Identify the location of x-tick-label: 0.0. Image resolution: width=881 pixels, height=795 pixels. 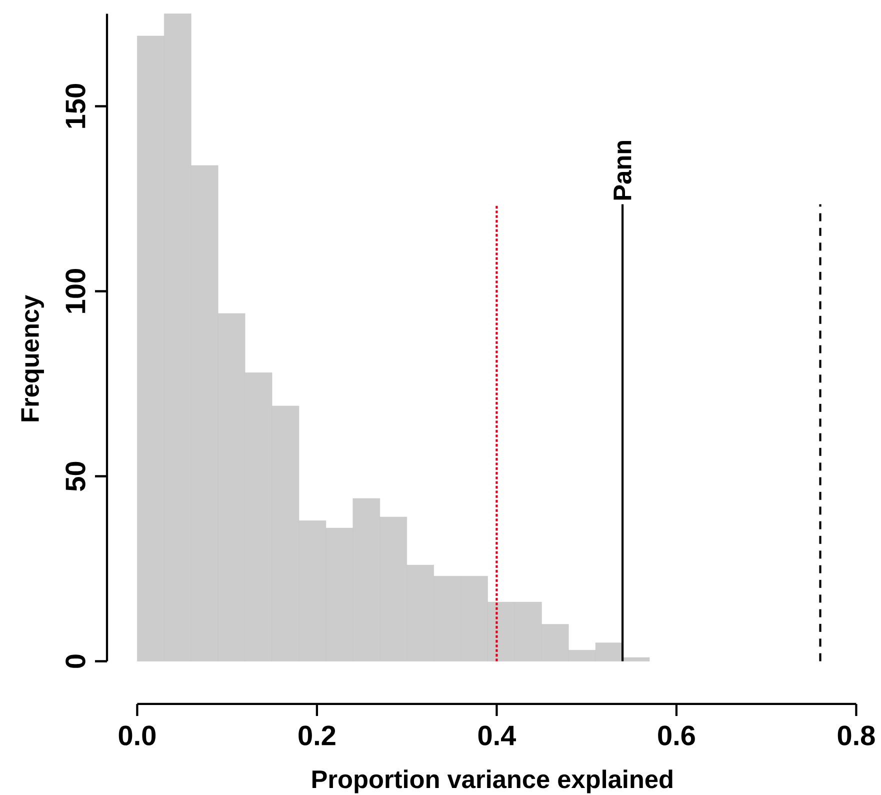
(137, 736).